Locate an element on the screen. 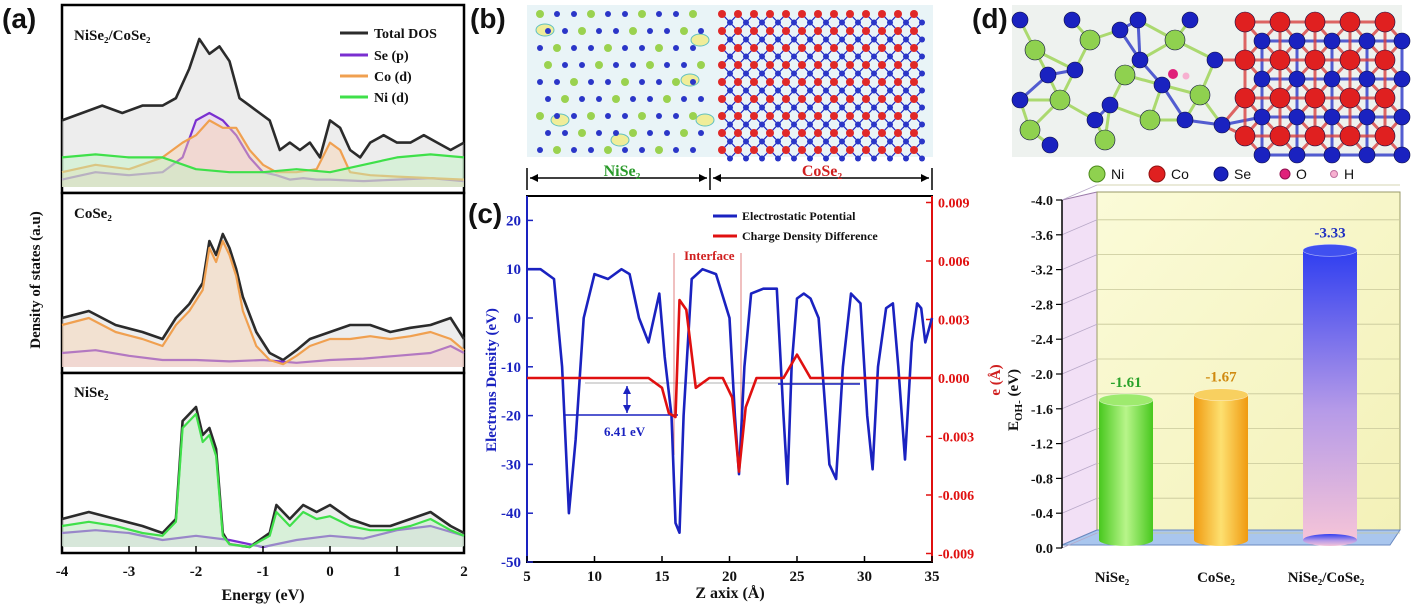  arrowhead is located at coordinates (925, 178).